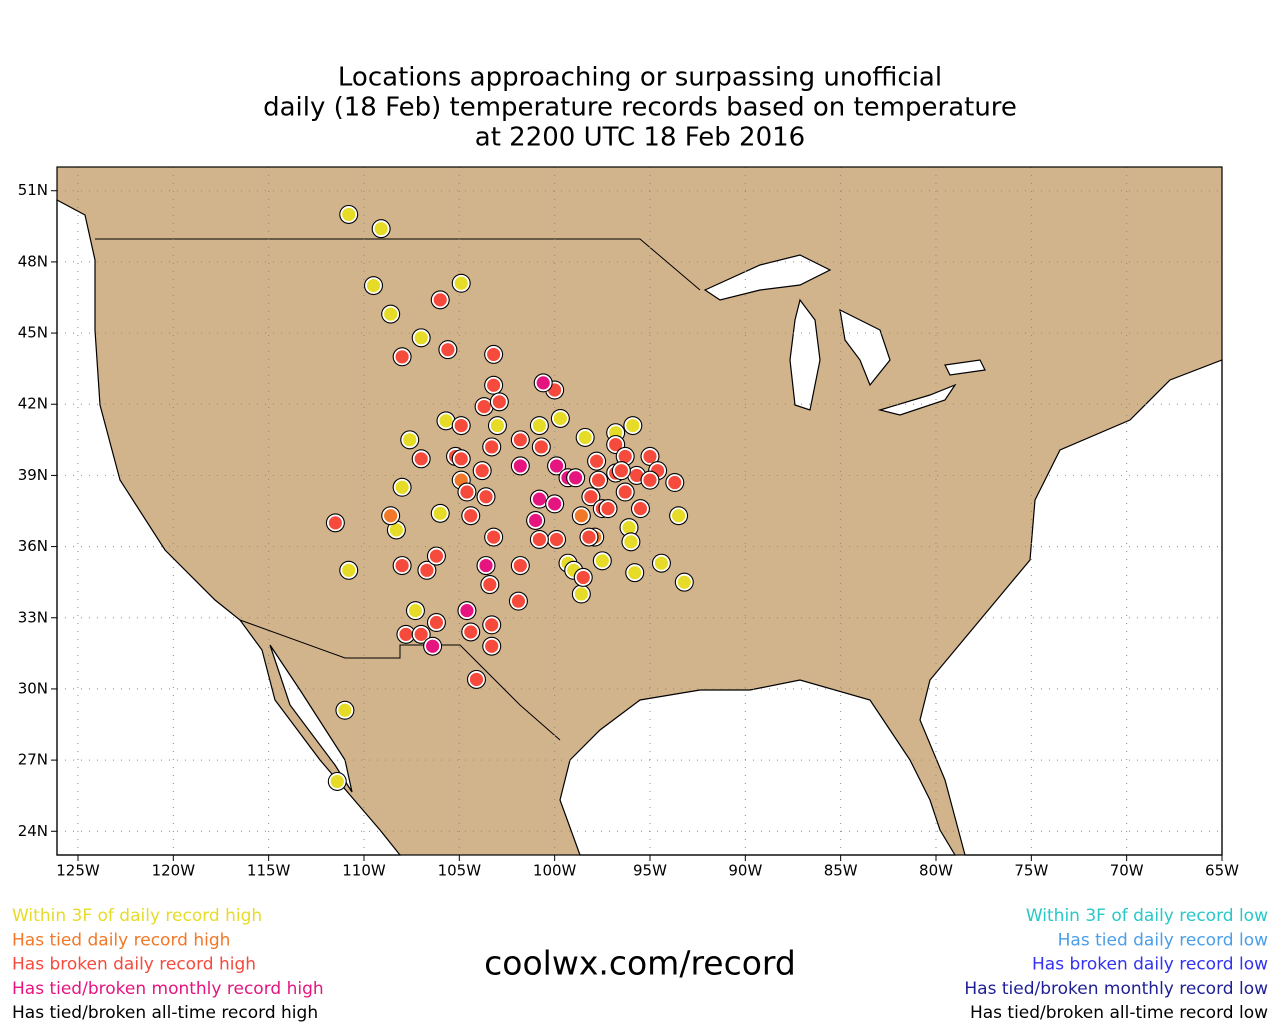 The width and height of the screenshot is (1280, 1024). I want to click on gulf-of-mexico, so click(758, 767).